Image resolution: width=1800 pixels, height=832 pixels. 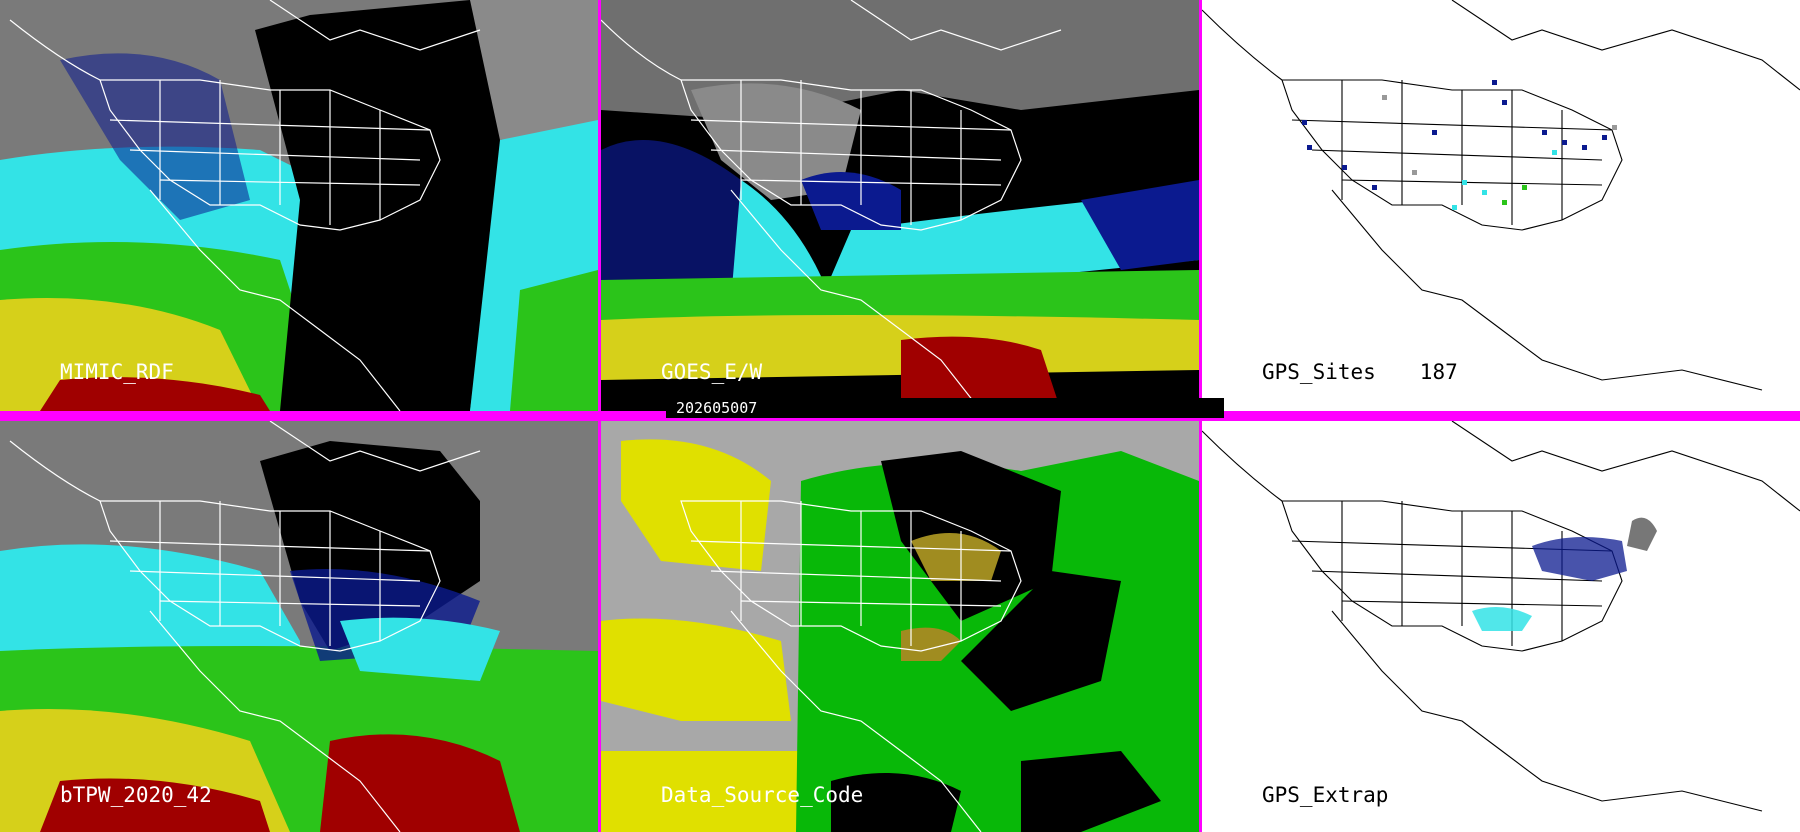 What do you see at coordinates (1459, 145) in the screenshot?
I see `gps-site-markers` at bounding box center [1459, 145].